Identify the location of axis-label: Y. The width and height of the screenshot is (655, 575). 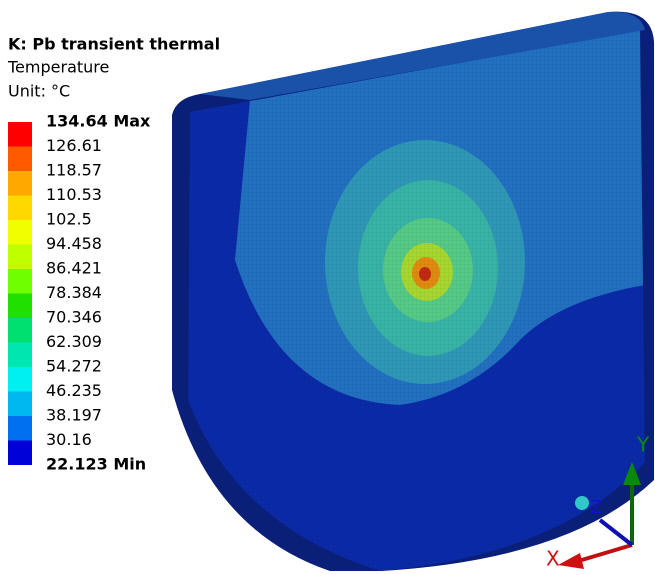
(643, 445).